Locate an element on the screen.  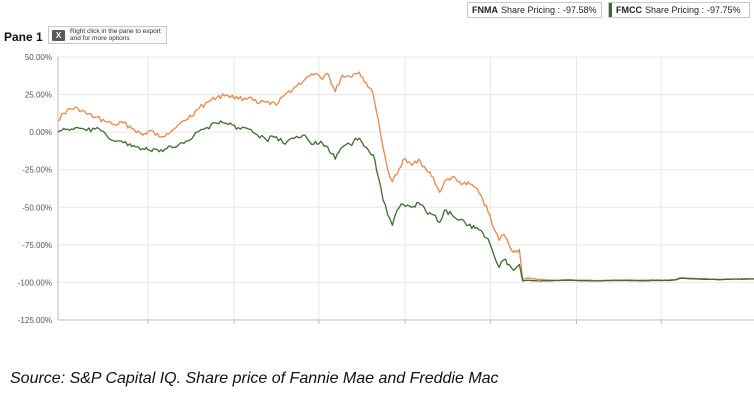
legend-value-fnma: -97.58% is located at coordinates (580, 10).